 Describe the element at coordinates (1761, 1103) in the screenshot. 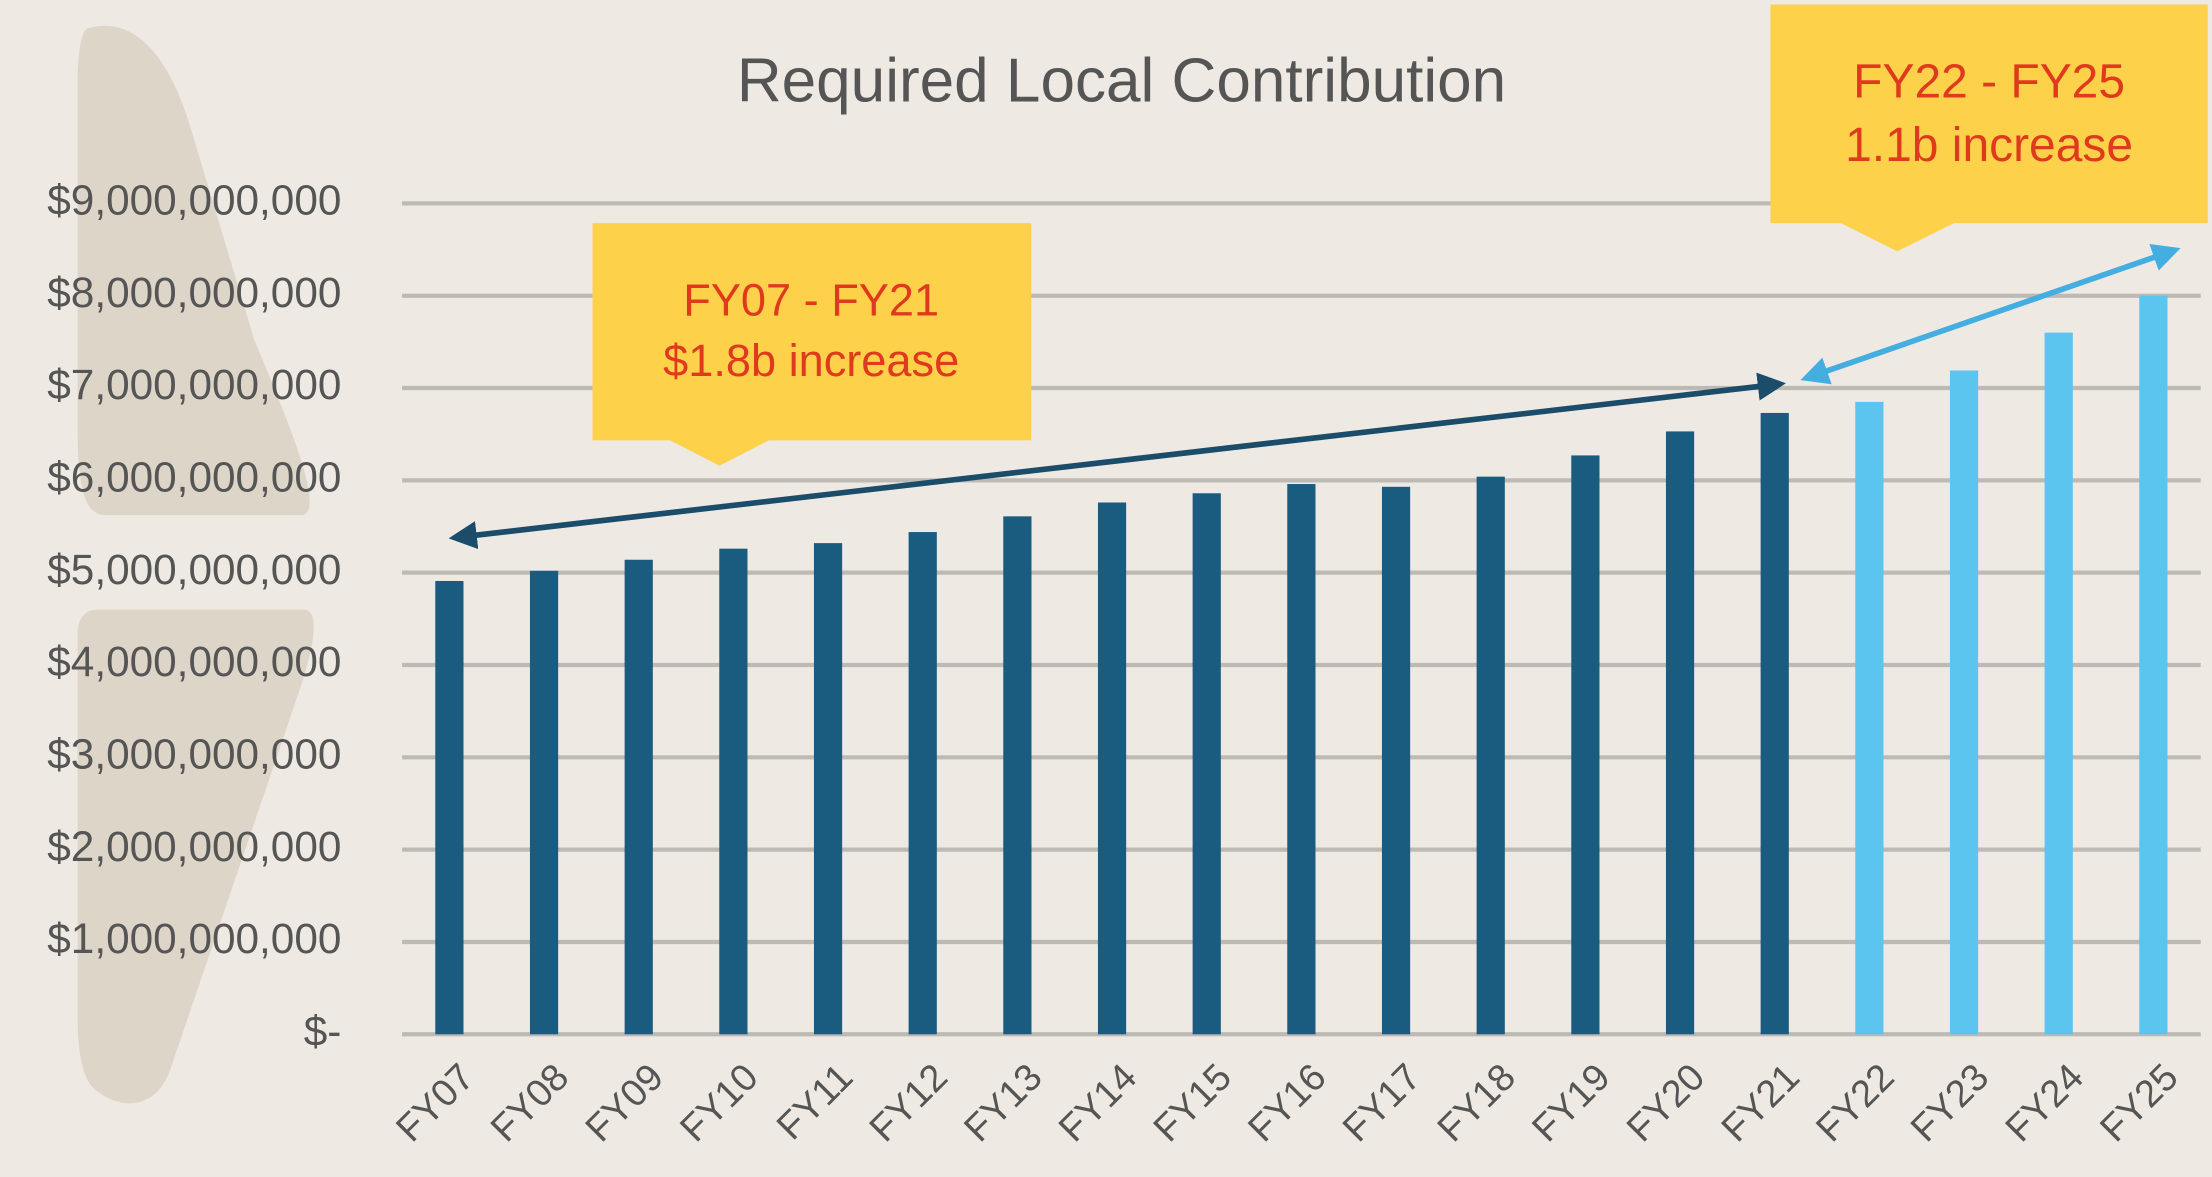

I see `x-tick-label: FY21` at that location.